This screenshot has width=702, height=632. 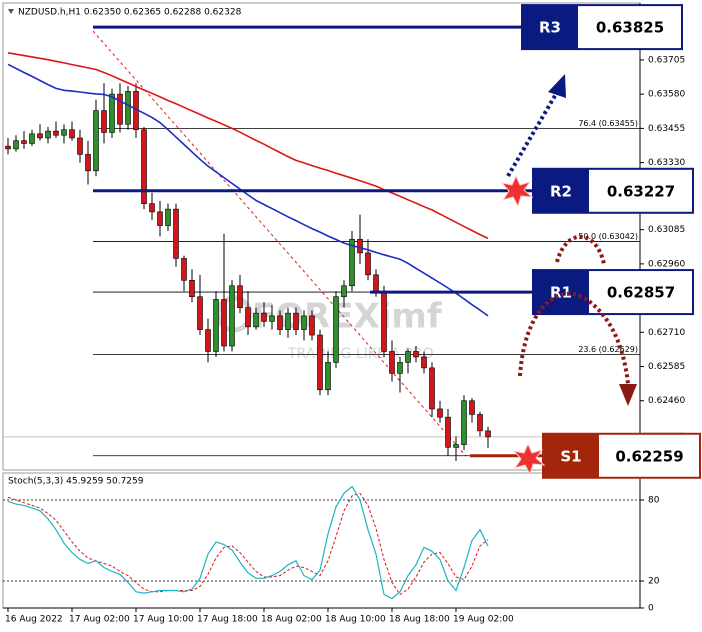 I want to click on down-arrowhead, so click(x=628, y=395).